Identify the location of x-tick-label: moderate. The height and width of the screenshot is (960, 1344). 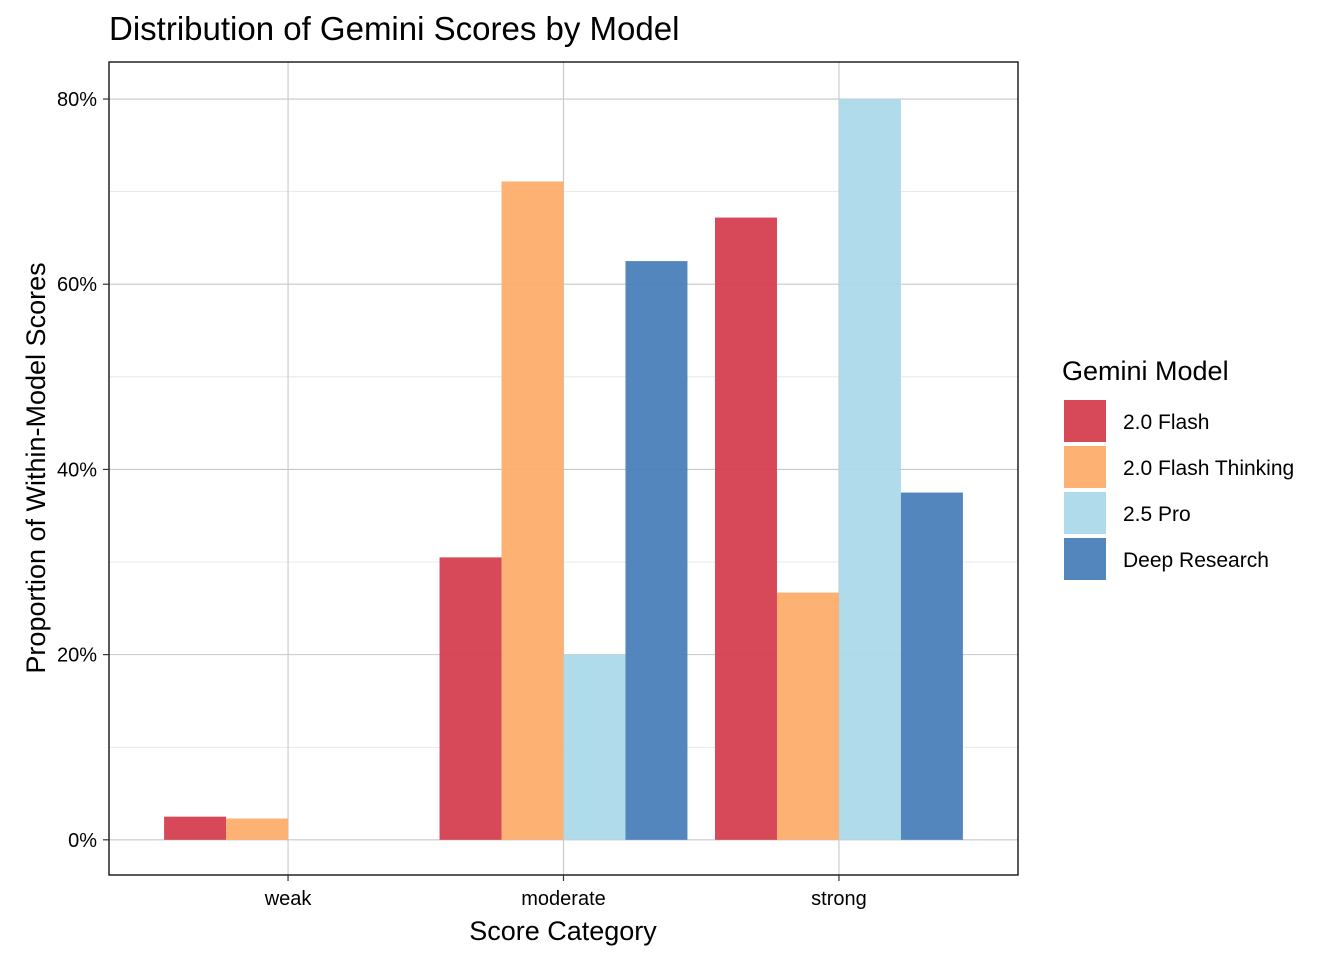
(563, 899).